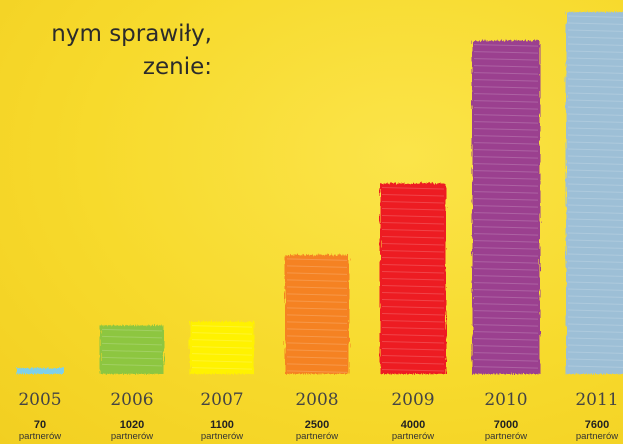 The height and width of the screenshot is (444, 623). I want to click on unit-label-2008: partnerów, so click(317, 436).